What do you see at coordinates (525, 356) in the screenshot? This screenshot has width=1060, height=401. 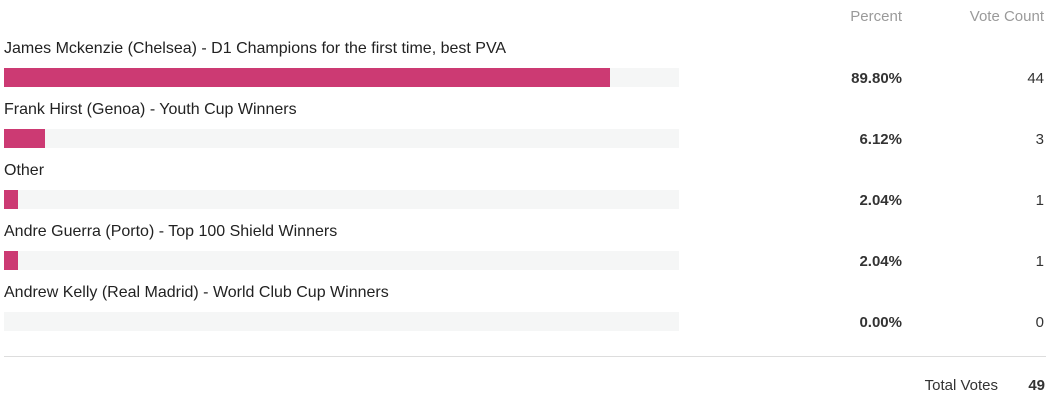 I see `divider` at bounding box center [525, 356].